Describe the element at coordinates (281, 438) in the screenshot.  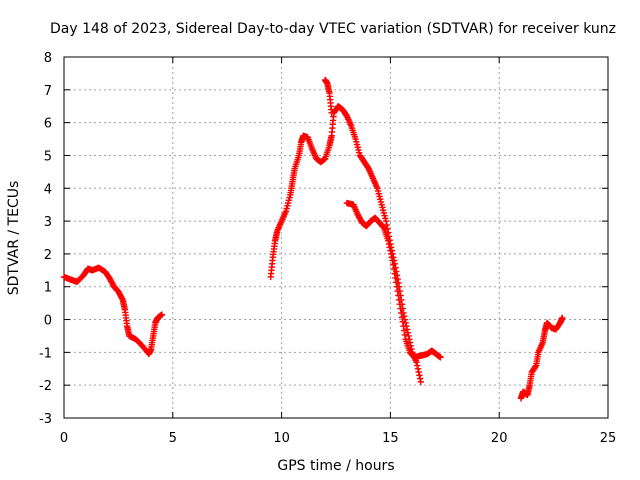
I see `x-tick-label: 10` at that location.